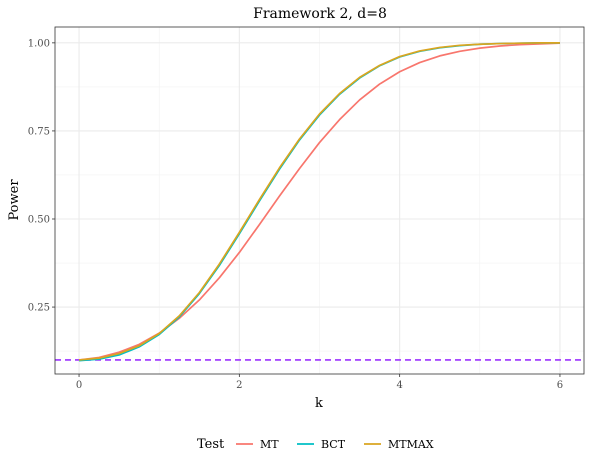 The image size is (591, 472). Describe the element at coordinates (399, 385) in the screenshot. I see `x-tick-label: 4` at that location.